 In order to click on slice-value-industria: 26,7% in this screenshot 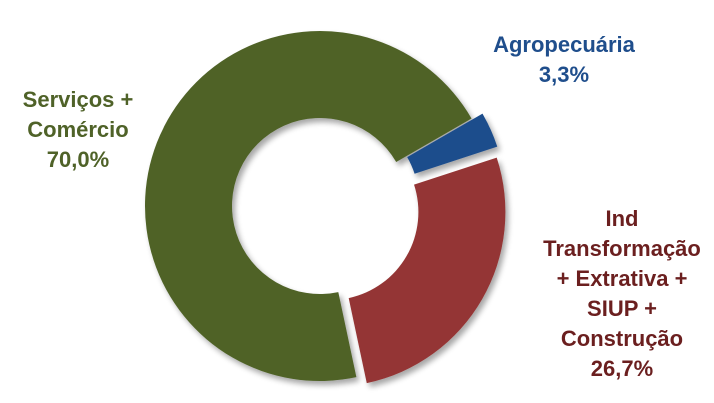, I will do `click(622, 368)`.